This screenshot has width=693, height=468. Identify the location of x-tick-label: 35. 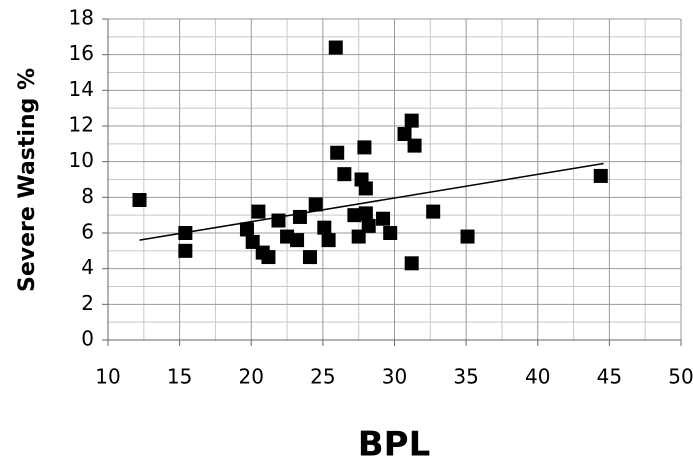
(465, 377).